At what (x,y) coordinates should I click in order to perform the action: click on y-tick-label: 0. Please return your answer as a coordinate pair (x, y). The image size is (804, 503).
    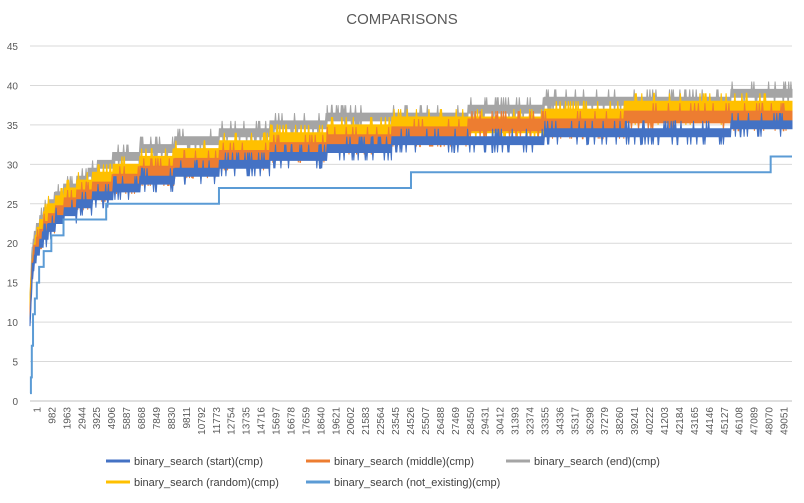
    Looking at the image, I should click on (15, 402).